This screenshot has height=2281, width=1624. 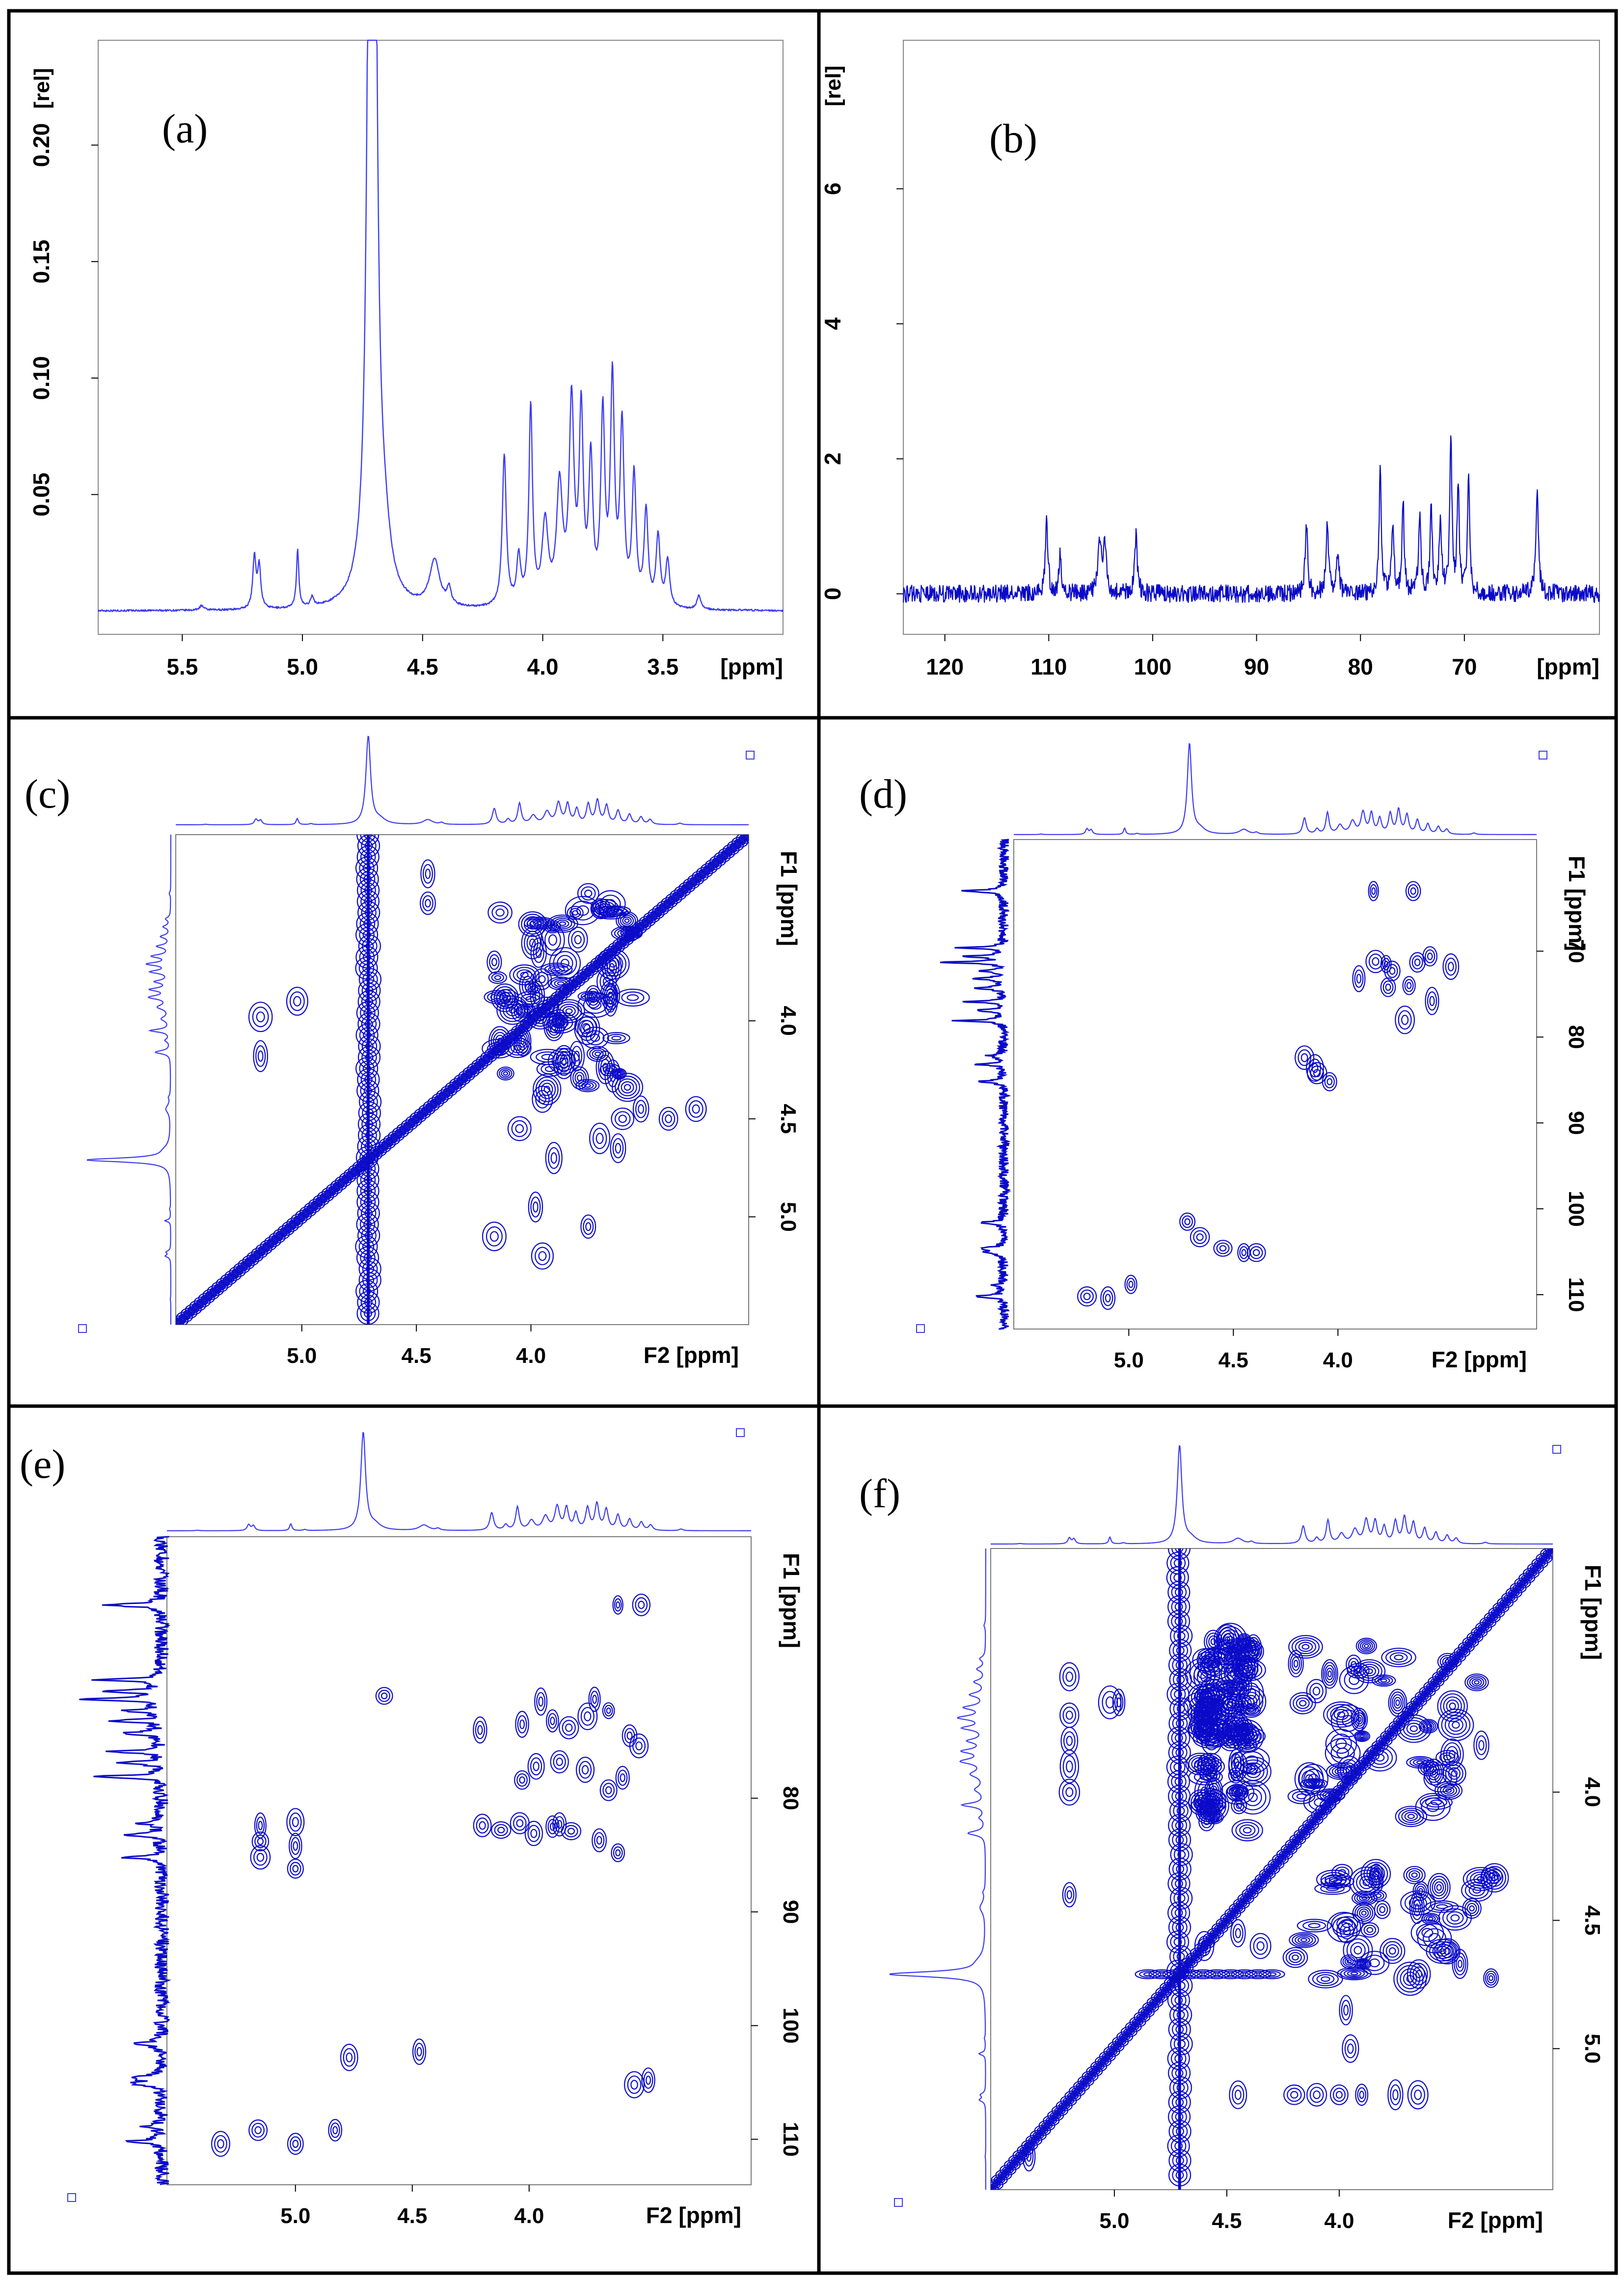 What do you see at coordinates (1577, 903) in the screenshot?
I see `y-axis-label: F1 [ppm]` at bounding box center [1577, 903].